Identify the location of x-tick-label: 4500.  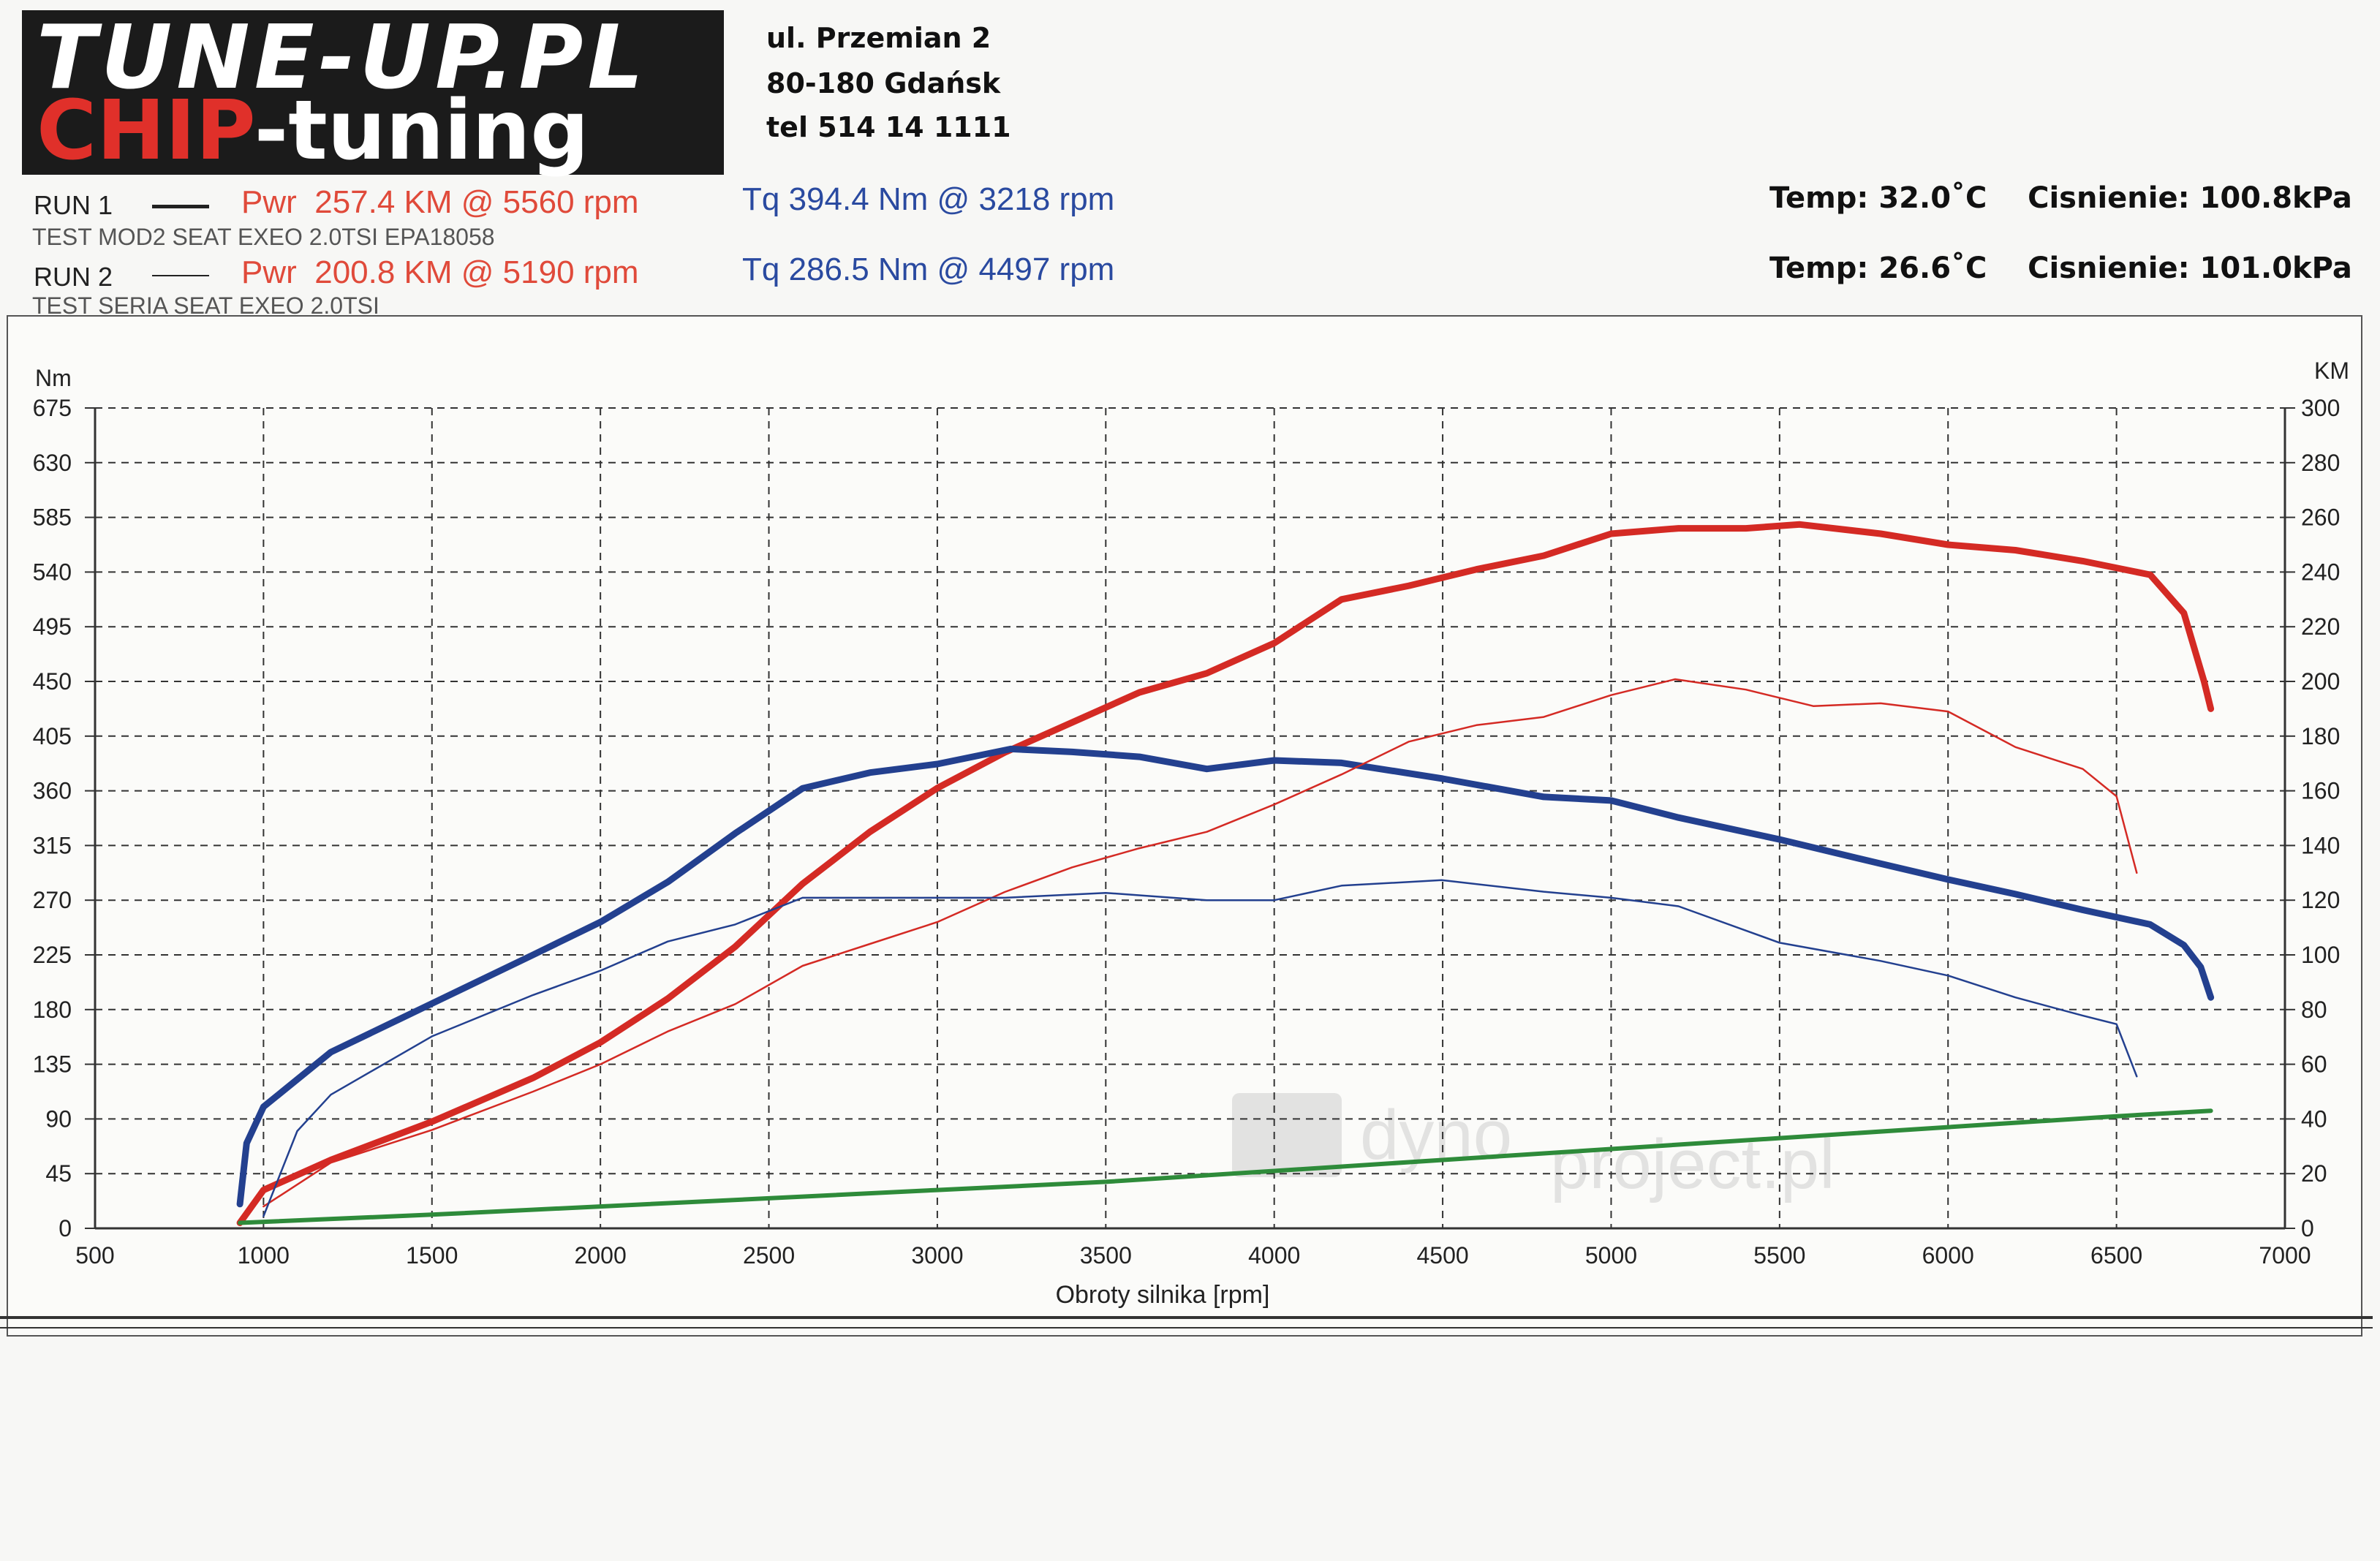
(1442, 1255).